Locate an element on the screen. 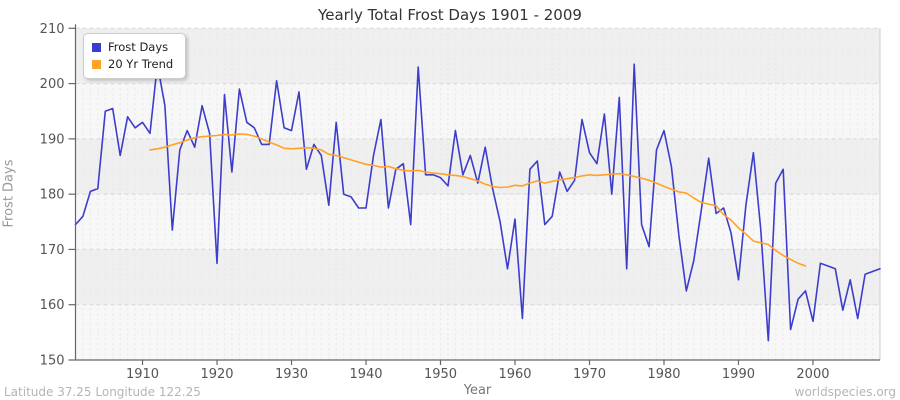 The width and height of the screenshot is (900, 400). x-tick-label: 2000 is located at coordinates (812, 374).